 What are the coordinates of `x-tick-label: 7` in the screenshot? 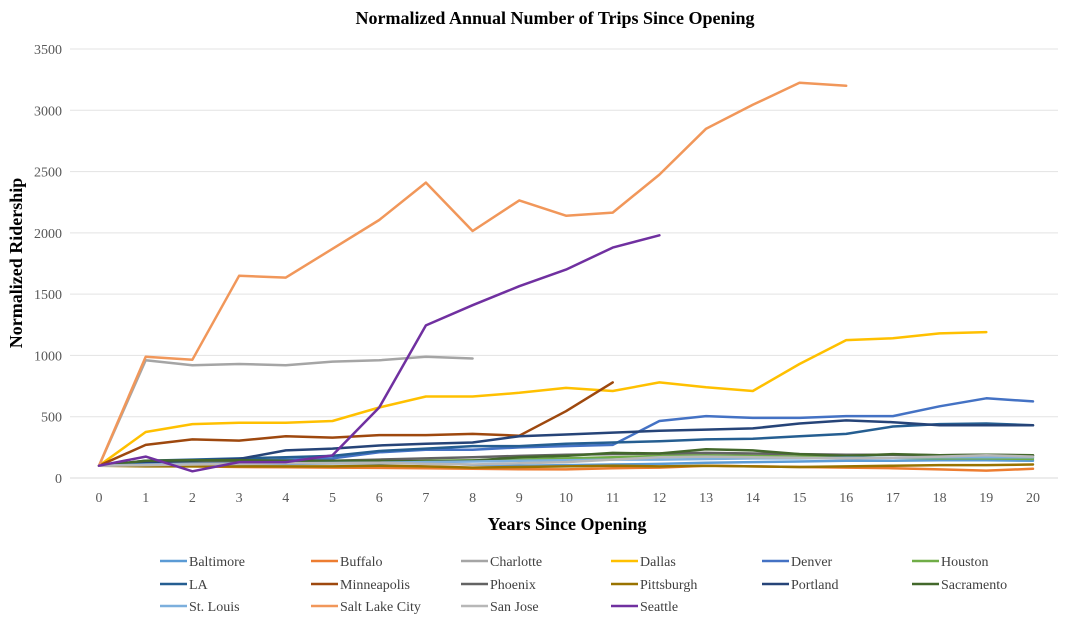 It's located at (425, 498).